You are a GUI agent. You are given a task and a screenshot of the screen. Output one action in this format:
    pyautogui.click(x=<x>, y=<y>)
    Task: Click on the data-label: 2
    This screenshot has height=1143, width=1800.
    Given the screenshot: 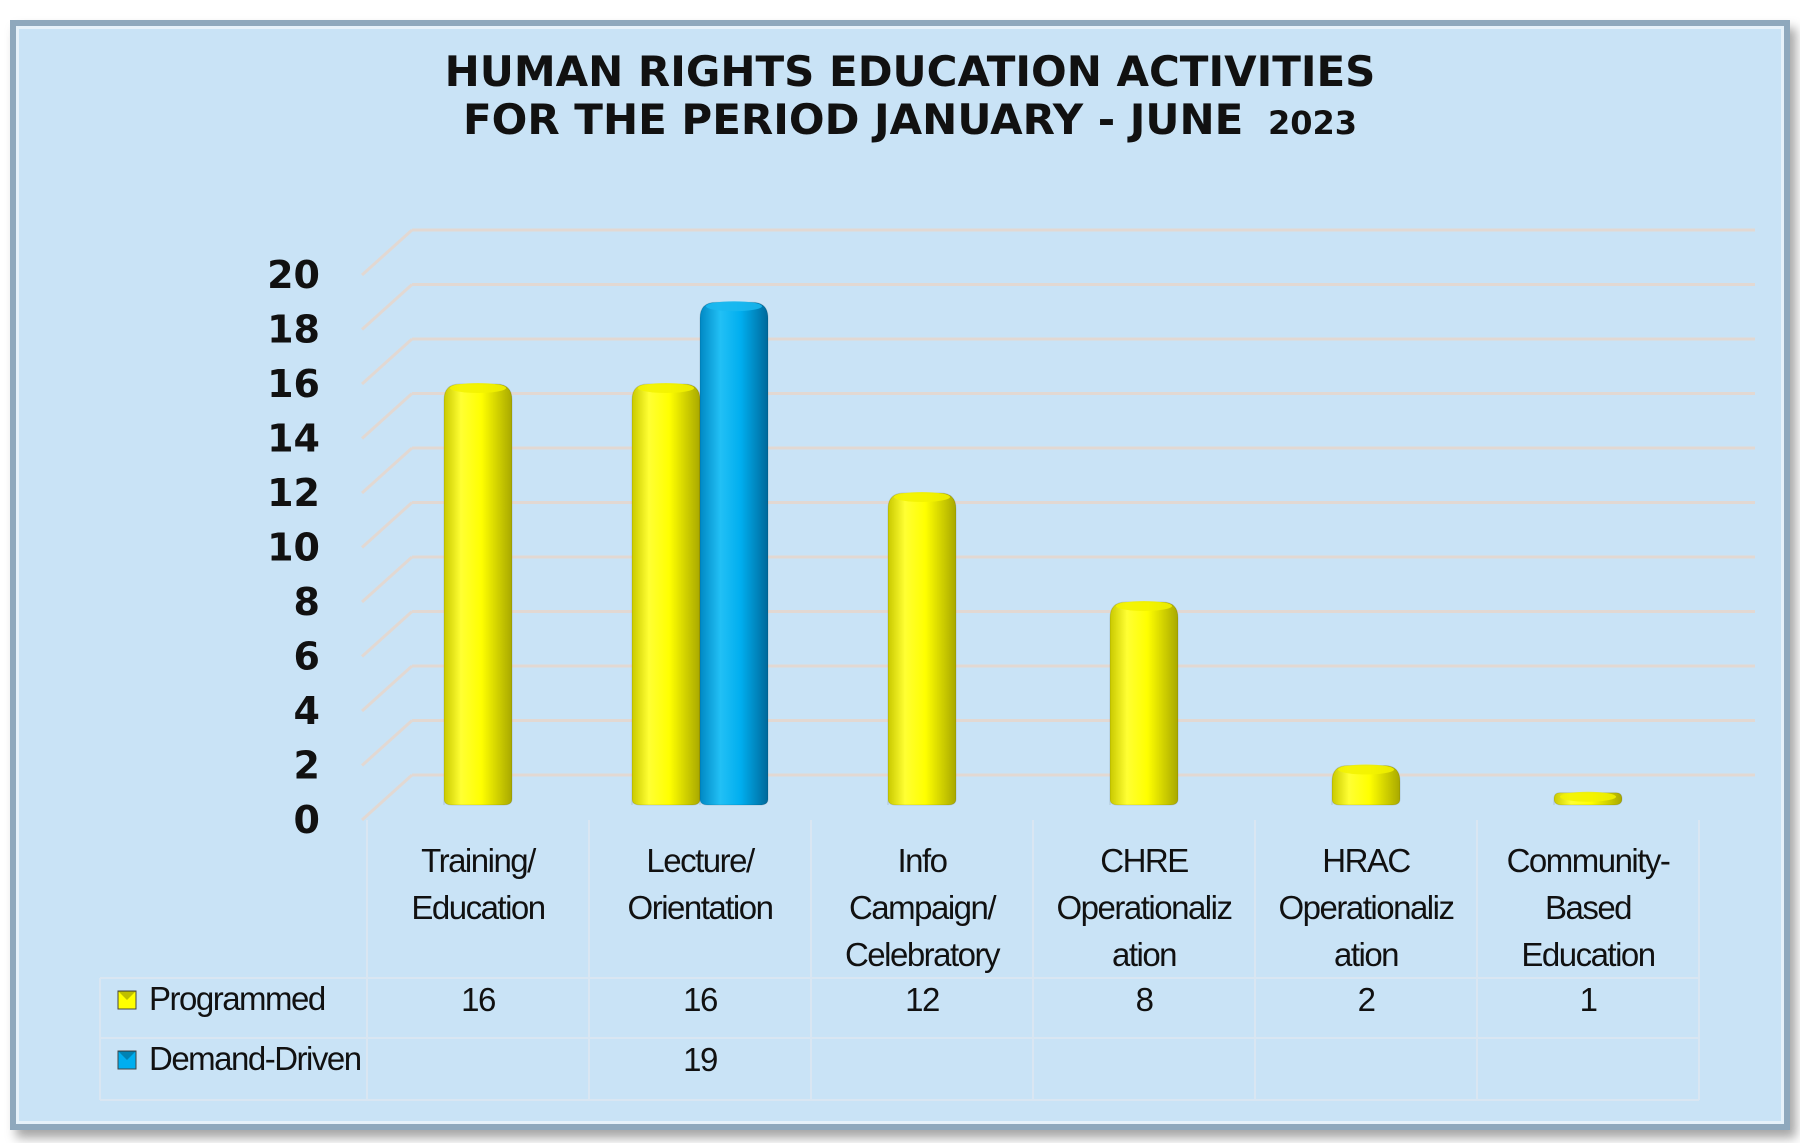 What is the action you would take?
    pyautogui.click(x=1366, y=999)
    